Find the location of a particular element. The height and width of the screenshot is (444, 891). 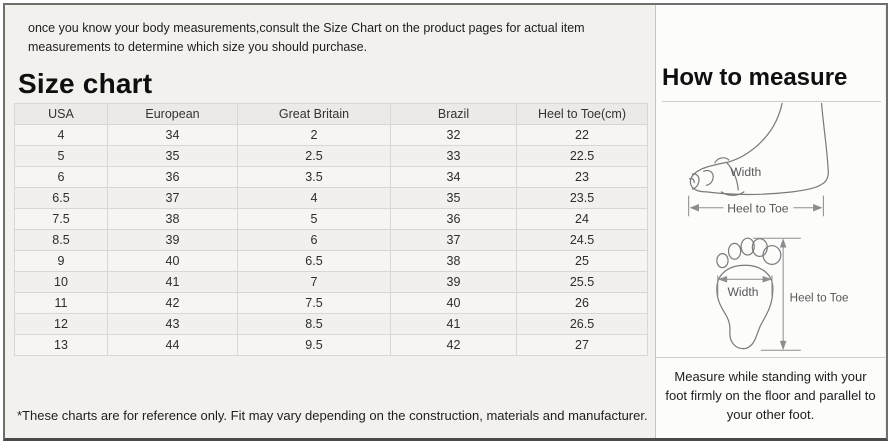

side-width-label: Width is located at coordinates (745, 172).